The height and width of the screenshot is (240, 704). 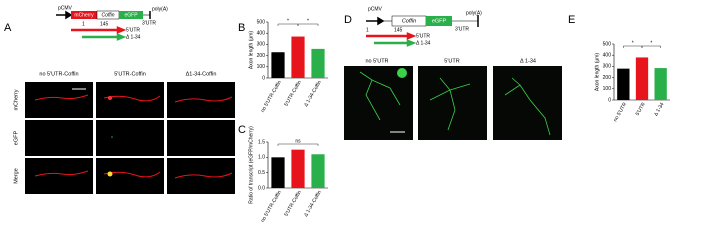 What do you see at coordinates (261, 173) in the screenshot?
I see `y-tick-label: 0.5` at bounding box center [261, 173].